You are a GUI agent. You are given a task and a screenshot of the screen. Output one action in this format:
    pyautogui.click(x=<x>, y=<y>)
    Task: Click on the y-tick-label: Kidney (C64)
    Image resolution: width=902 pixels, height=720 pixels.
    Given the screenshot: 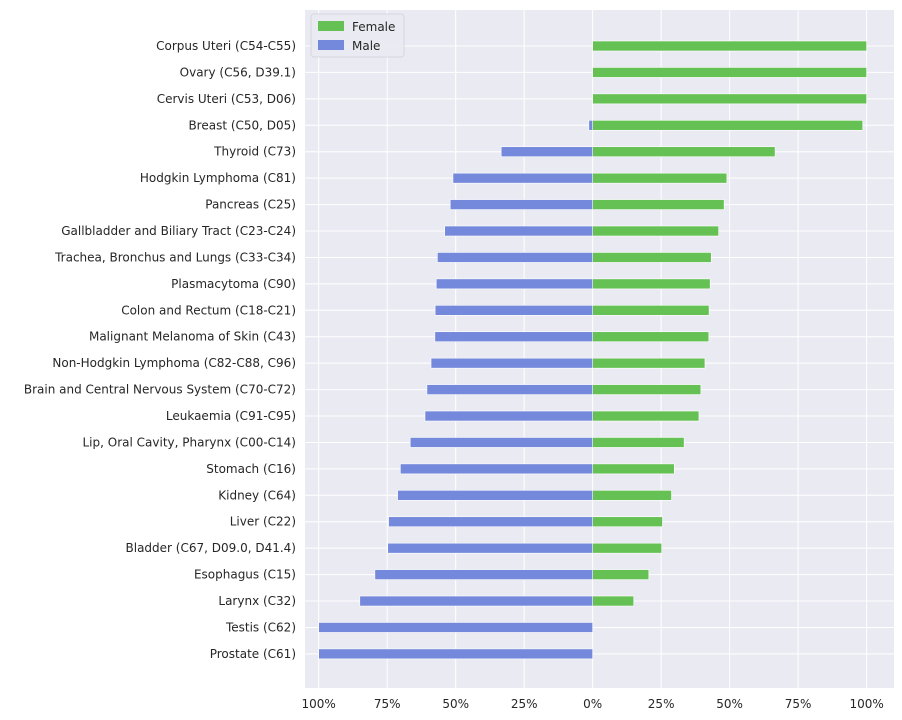 What is the action you would take?
    pyautogui.click(x=257, y=495)
    